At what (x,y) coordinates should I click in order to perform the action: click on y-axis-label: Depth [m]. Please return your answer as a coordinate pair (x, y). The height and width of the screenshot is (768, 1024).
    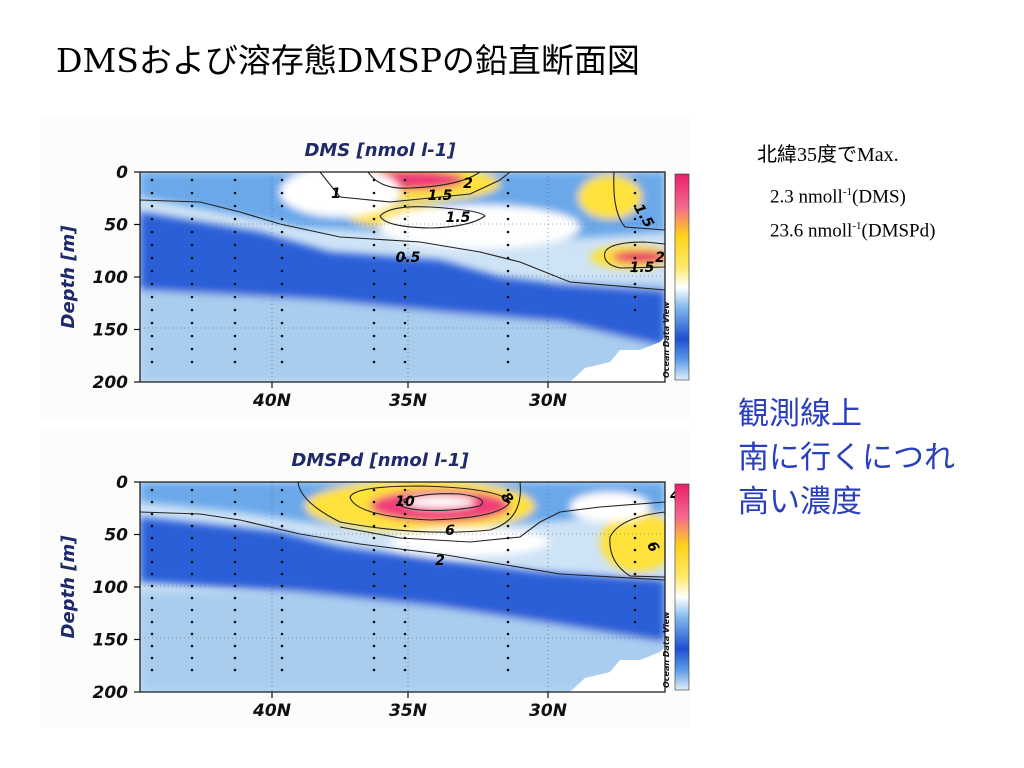
    Looking at the image, I should click on (68, 277).